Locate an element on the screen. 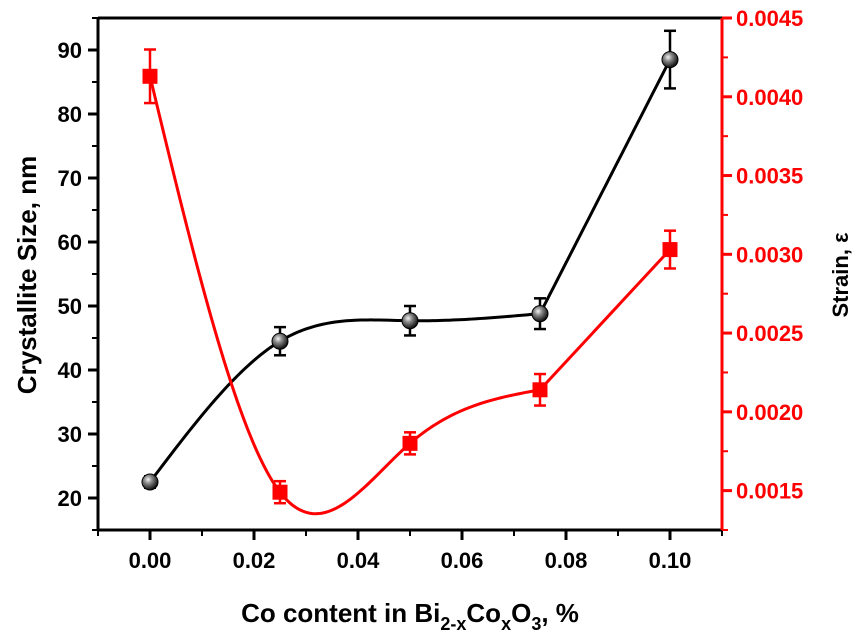  x-tick-label: 0.08 is located at coordinates (566, 560).